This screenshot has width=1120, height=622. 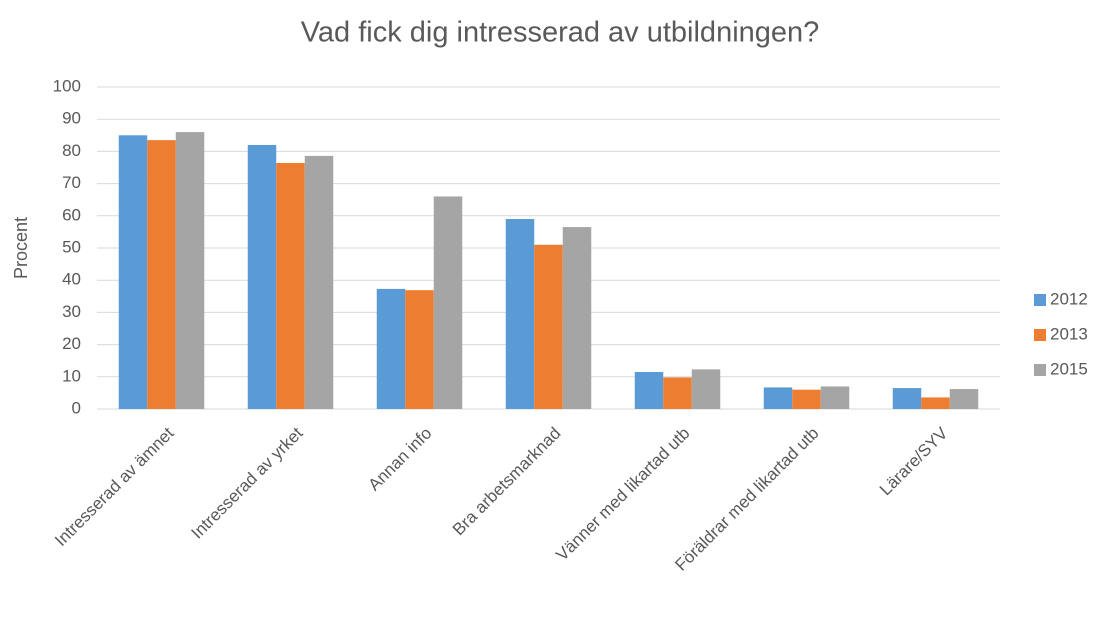 I want to click on y-tick-label: 60, so click(x=71, y=214).